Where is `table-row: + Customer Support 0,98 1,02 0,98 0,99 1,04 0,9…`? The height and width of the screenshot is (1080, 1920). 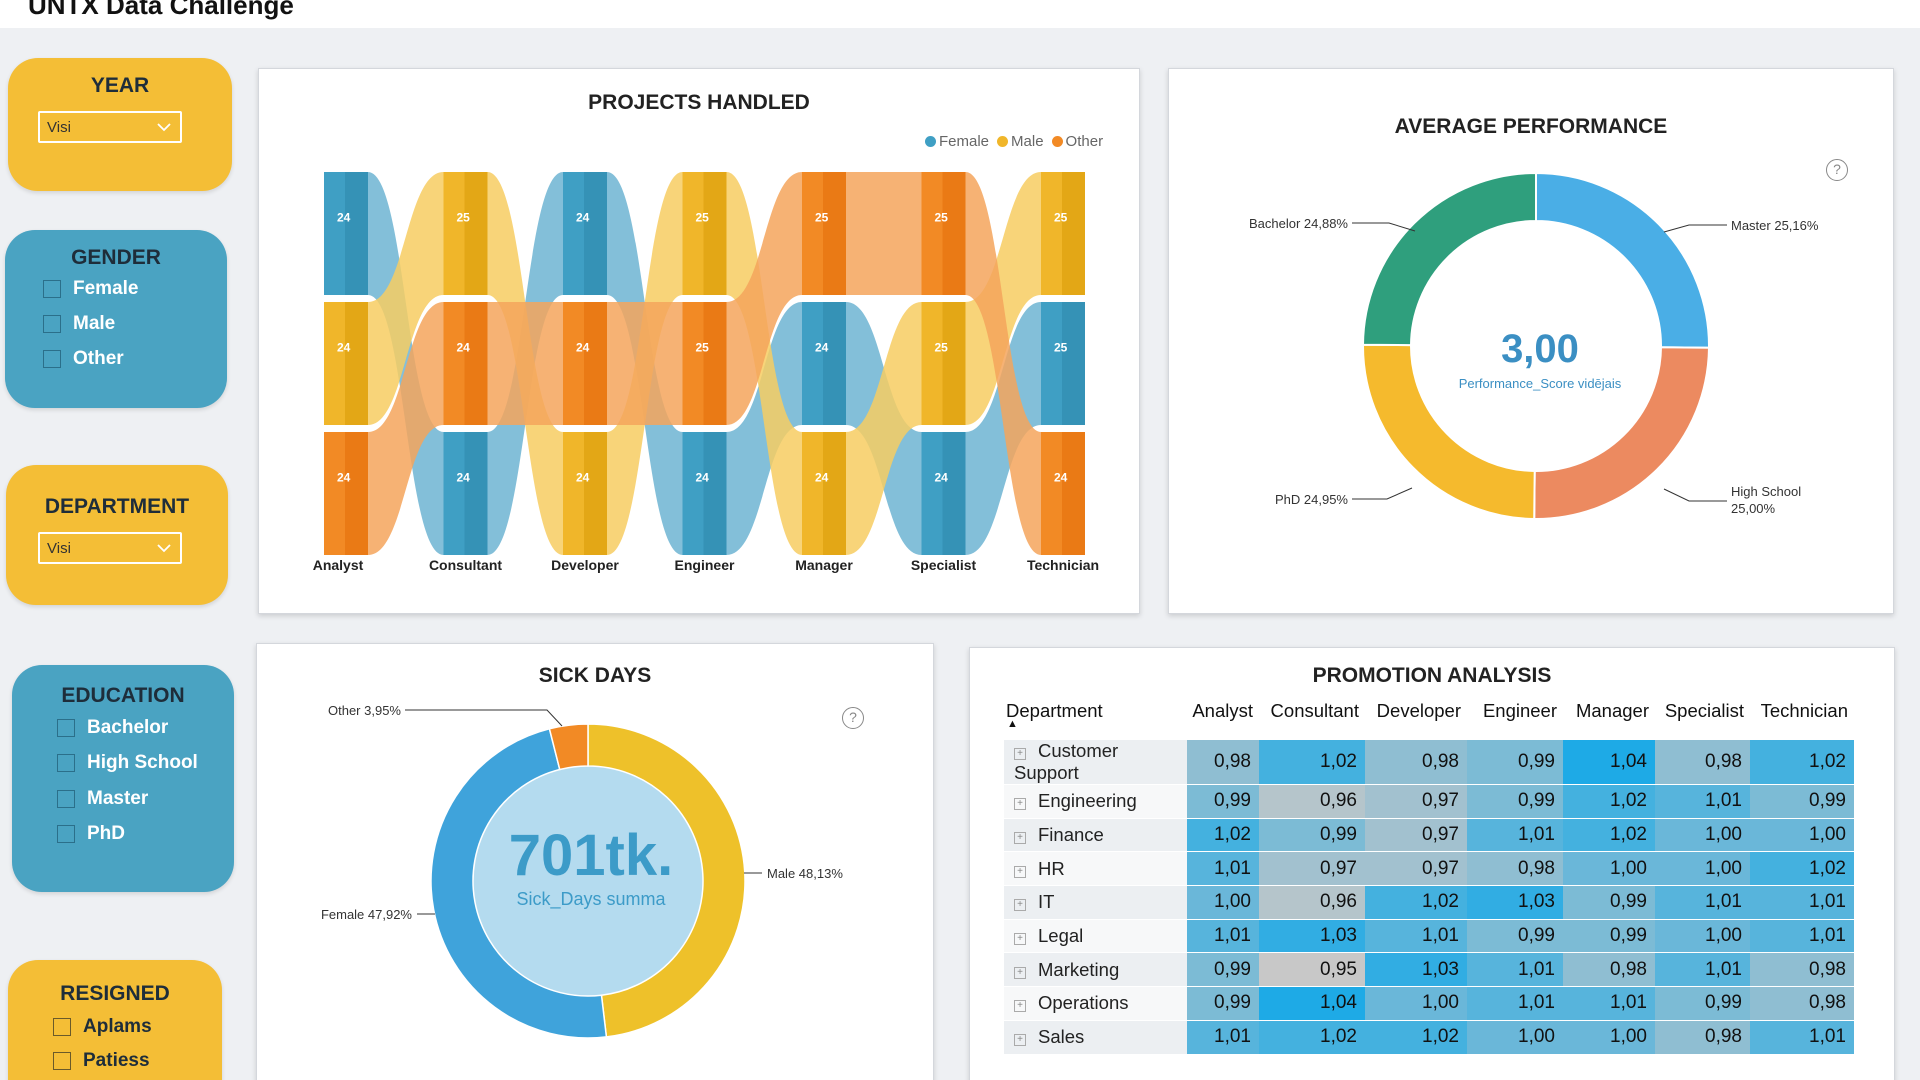 table-row: + Customer Support 0,98 1,02 0,98 0,99 1,04 0,9… is located at coordinates (1429, 762).